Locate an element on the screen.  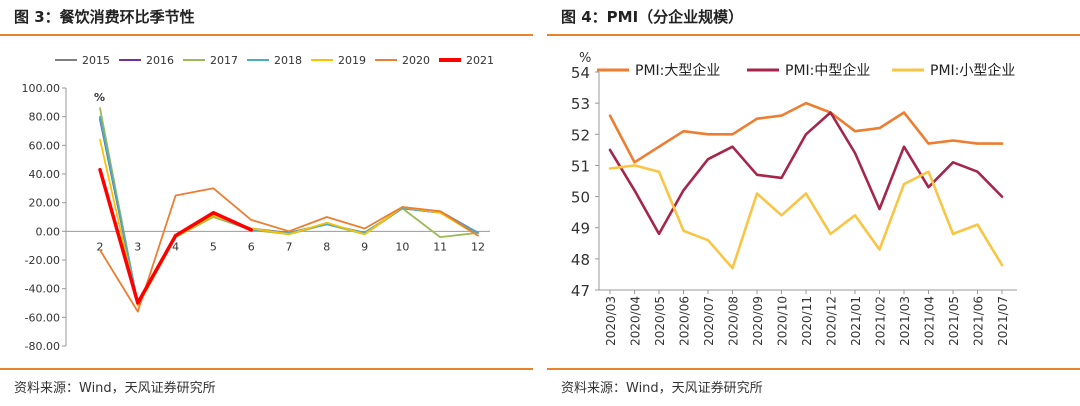
legend-label: 2019 is located at coordinates (352, 60).